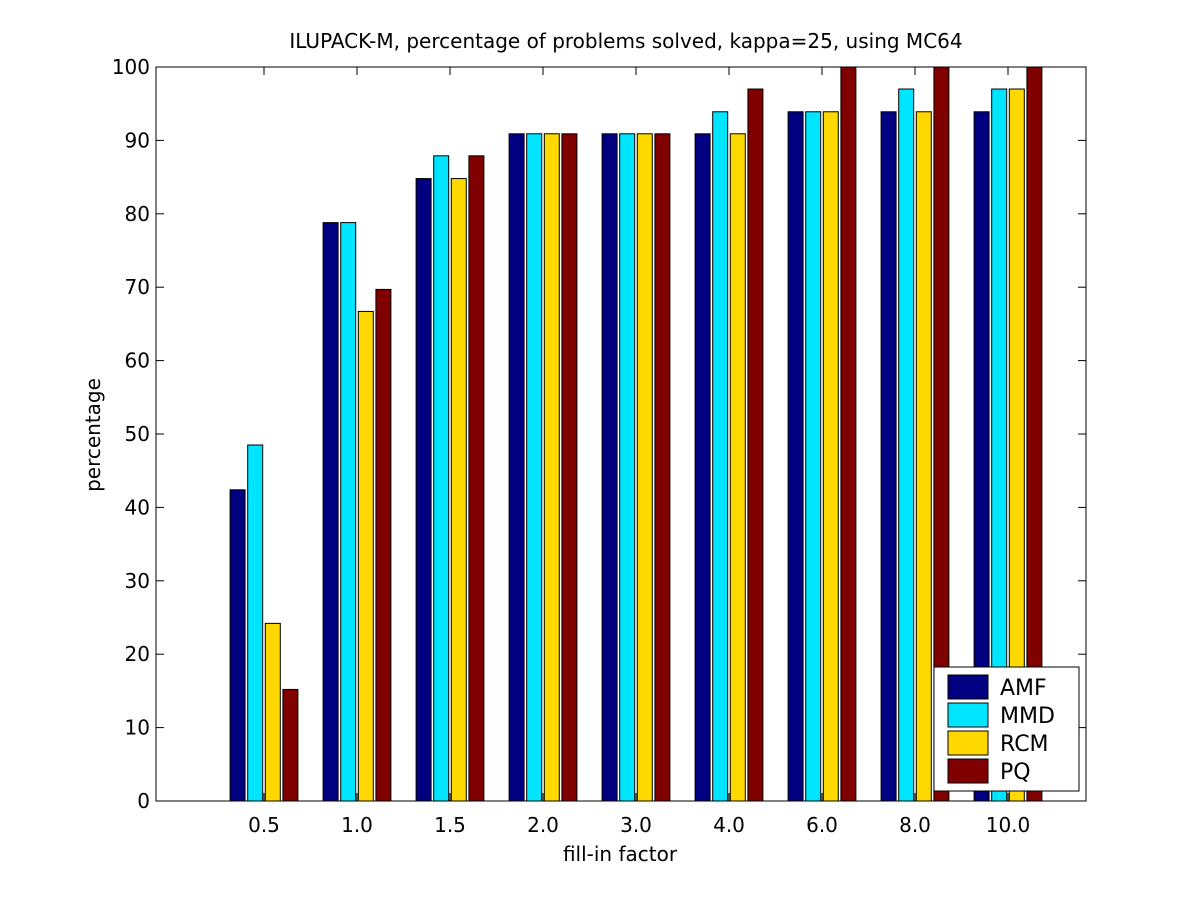  What do you see at coordinates (636, 825) in the screenshot?
I see `x-tick-label: 3.0` at bounding box center [636, 825].